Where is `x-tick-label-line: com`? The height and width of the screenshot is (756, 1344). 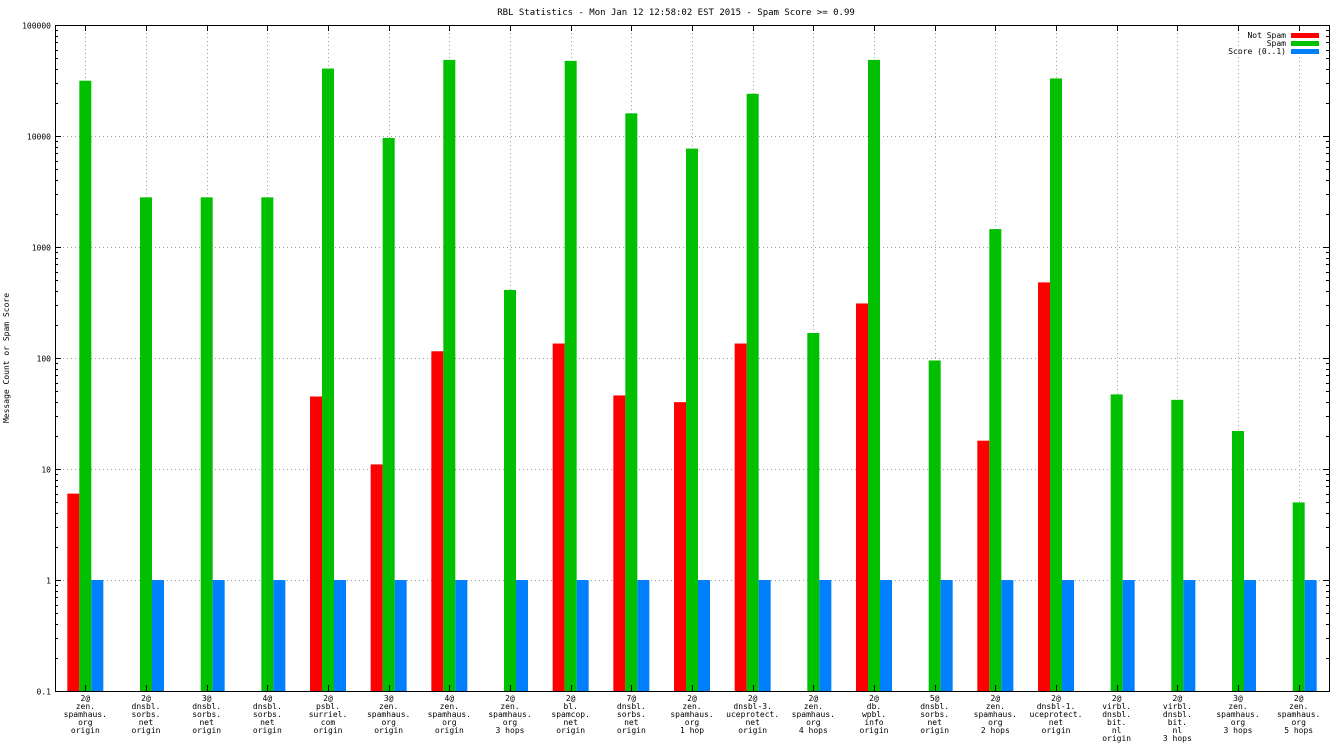 x-tick-label-line: com is located at coordinates (328, 722).